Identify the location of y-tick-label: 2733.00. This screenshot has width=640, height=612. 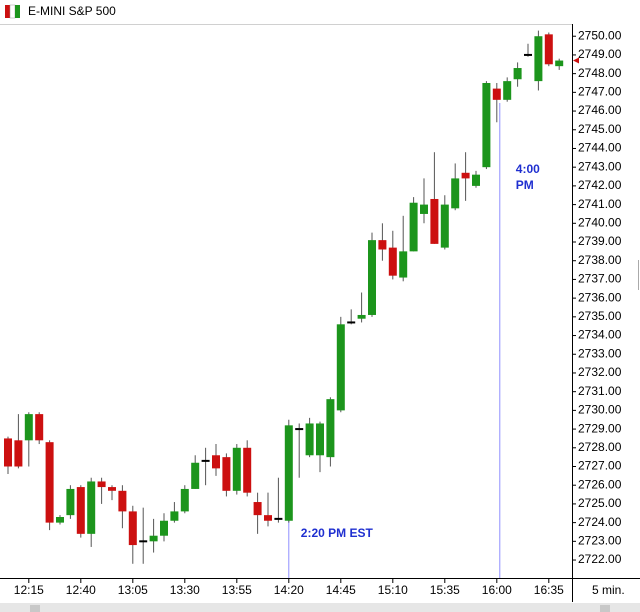
(600, 353).